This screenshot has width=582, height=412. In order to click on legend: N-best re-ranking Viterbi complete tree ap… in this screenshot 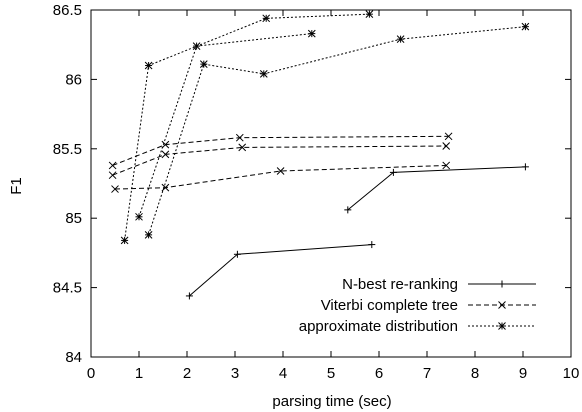, I will do `click(417, 305)`.